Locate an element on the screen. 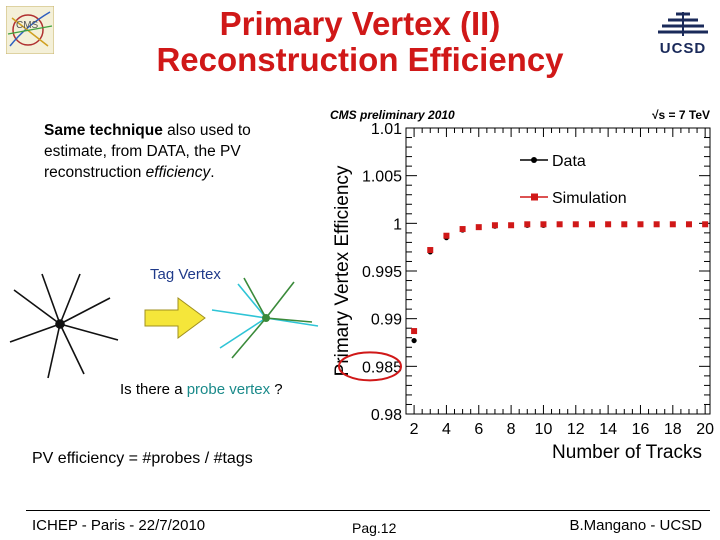 Image resolution: width=720 pixels, height=540 pixels. y-tick-label: 0.995 is located at coordinates (382, 272).